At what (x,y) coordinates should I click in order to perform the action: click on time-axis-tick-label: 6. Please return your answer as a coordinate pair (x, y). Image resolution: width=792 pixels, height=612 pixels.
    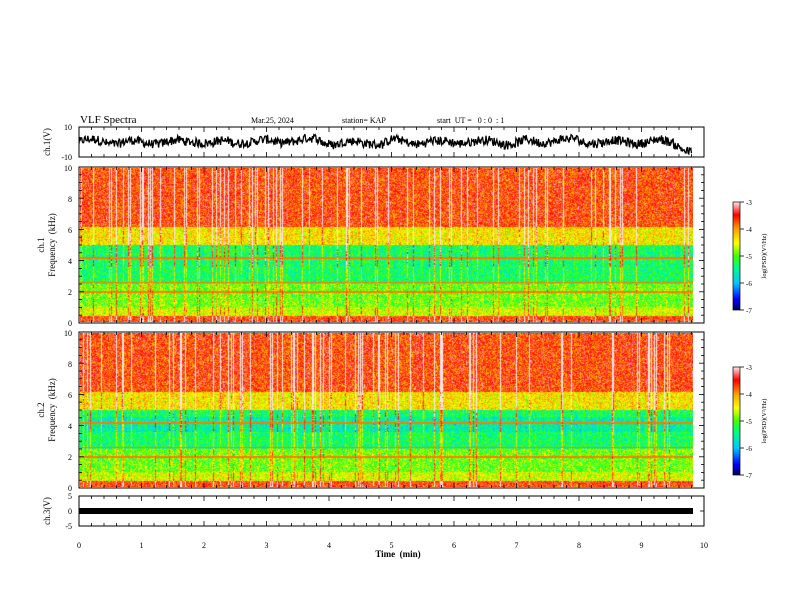
    Looking at the image, I should click on (454, 545).